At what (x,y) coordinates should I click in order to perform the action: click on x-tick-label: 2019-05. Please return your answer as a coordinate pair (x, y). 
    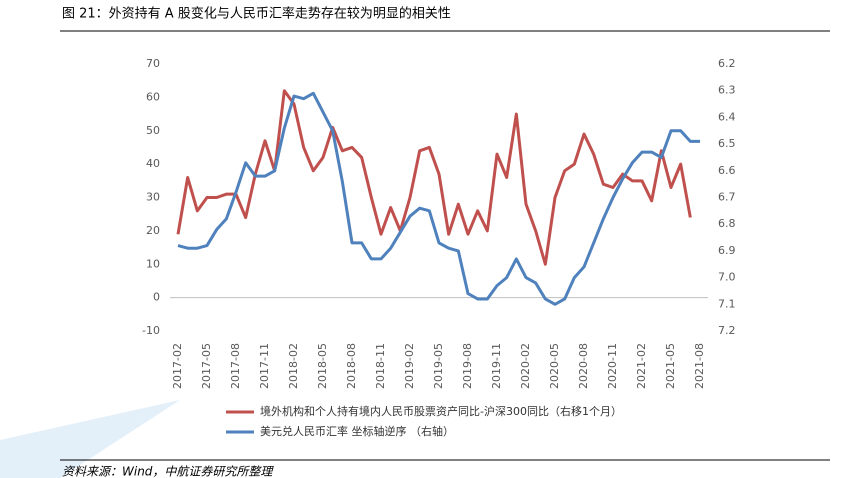
    Looking at the image, I should click on (438, 366).